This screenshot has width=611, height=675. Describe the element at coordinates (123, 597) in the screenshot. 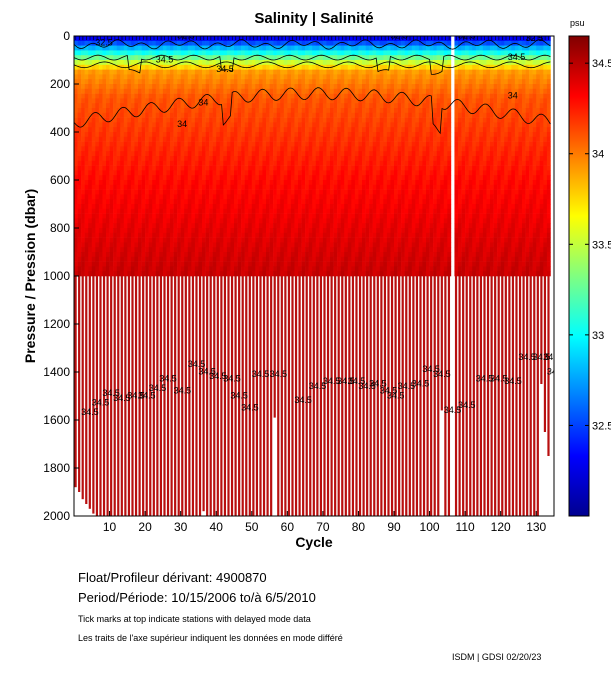

I see `period-label: Period/Période:` at that location.